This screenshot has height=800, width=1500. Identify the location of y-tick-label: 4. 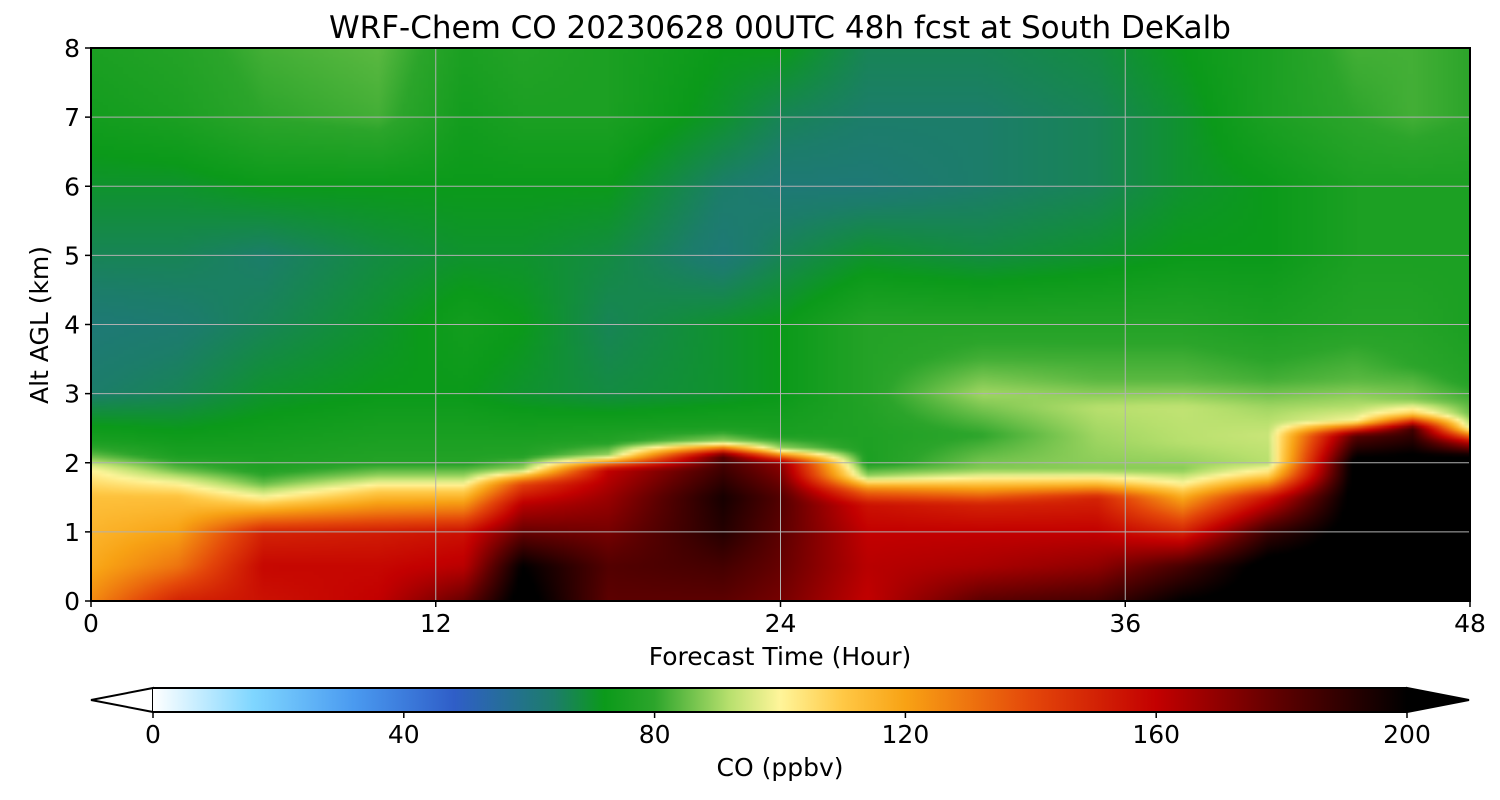
(72, 325).